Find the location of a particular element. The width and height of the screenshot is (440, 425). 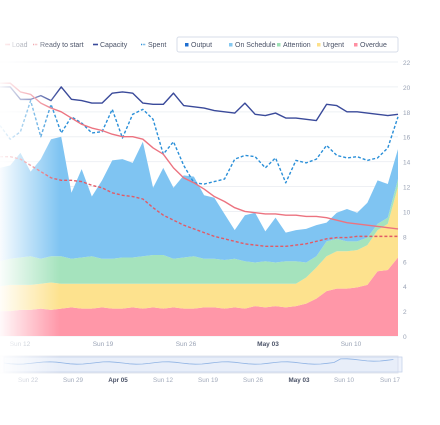

y-tick-label-2: 2 is located at coordinates (405, 312).